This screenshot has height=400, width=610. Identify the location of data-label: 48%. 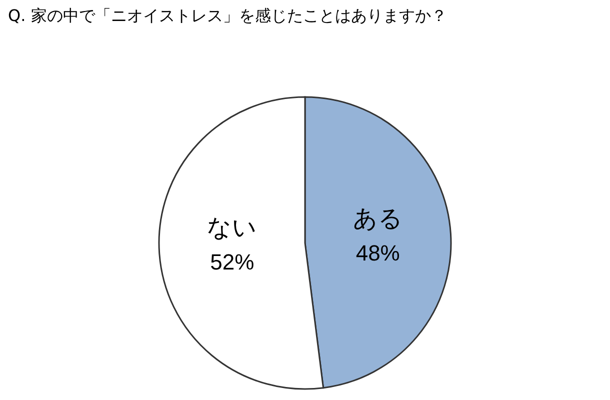
(378, 253).